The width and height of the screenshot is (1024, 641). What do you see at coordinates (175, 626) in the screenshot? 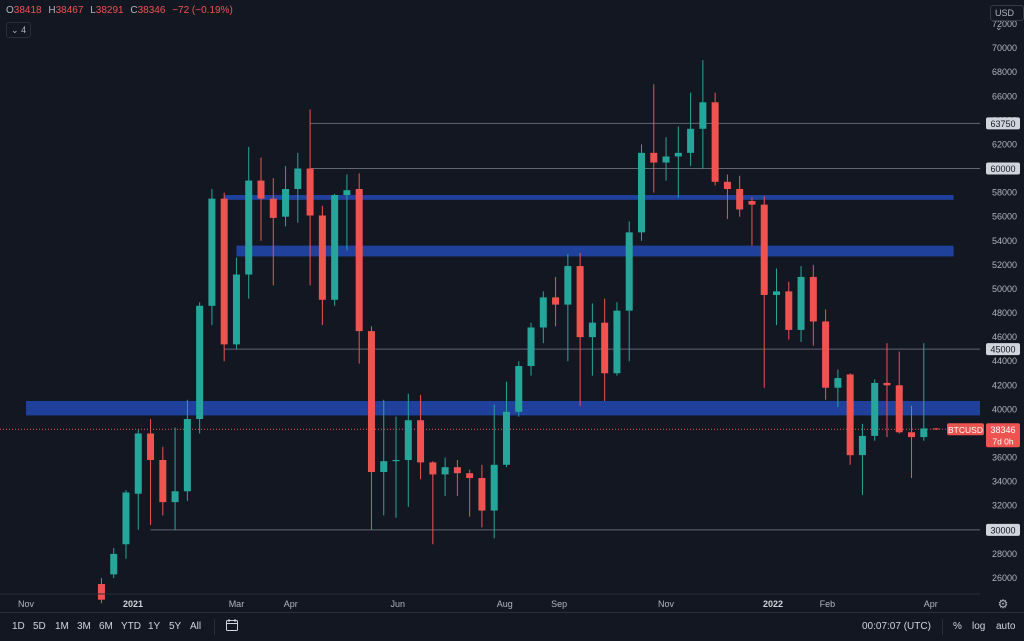
I see `range-5y-button: 5Y` at bounding box center [175, 626].